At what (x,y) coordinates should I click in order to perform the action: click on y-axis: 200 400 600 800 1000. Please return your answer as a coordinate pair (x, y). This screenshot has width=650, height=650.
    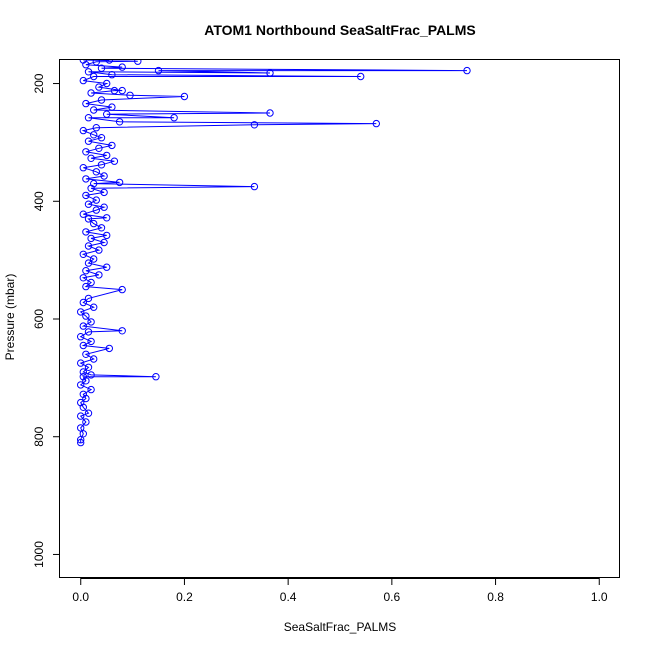
    Looking at the image, I should click on (46, 320).